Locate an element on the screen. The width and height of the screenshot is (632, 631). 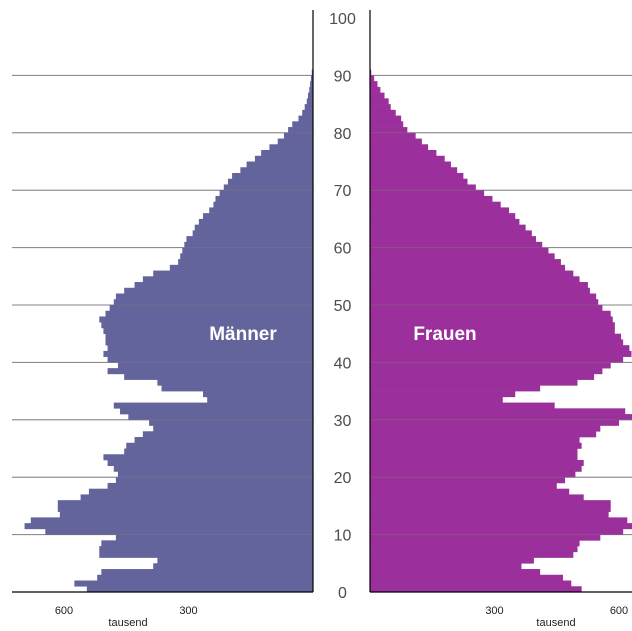
unit-label-right: tausend is located at coordinates (555, 623).